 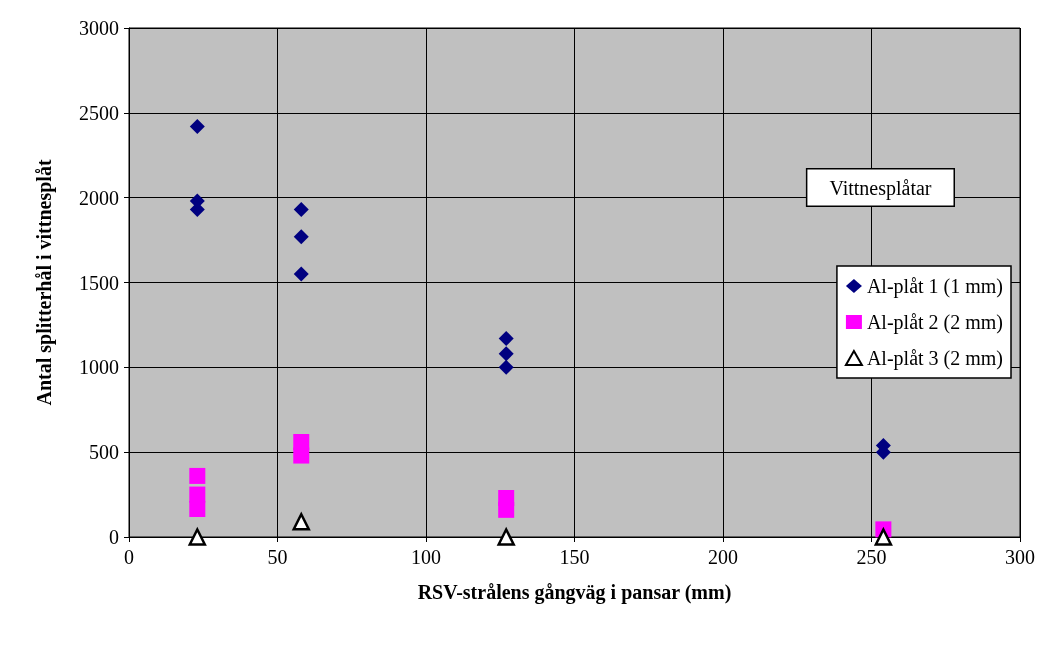 What do you see at coordinates (44, 282) in the screenshot?
I see `y-axis-title: Antal splitterhål i vittnesplåt` at bounding box center [44, 282].